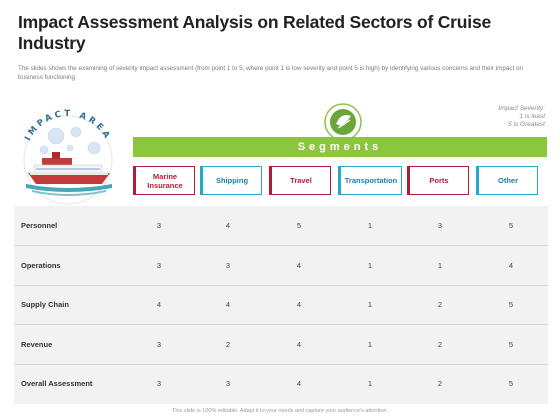 This screenshot has width=560, height=420. What do you see at coordinates (164, 180) in the screenshot?
I see `segment-marine-insurance: Marine Insurance` at bounding box center [164, 180].